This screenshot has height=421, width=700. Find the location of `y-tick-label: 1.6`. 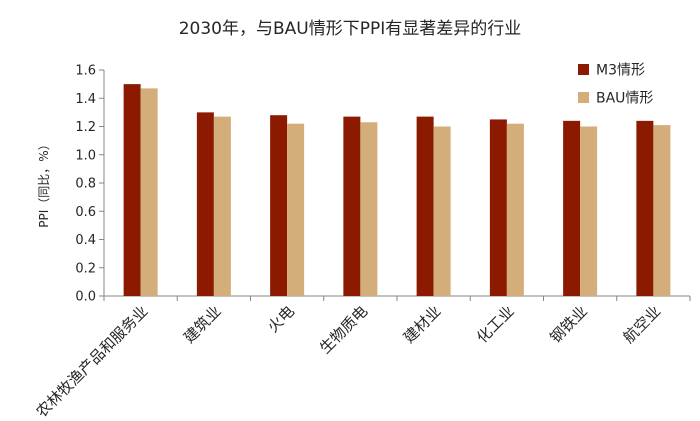

y-tick-label: 1.6 is located at coordinates (85, 71).